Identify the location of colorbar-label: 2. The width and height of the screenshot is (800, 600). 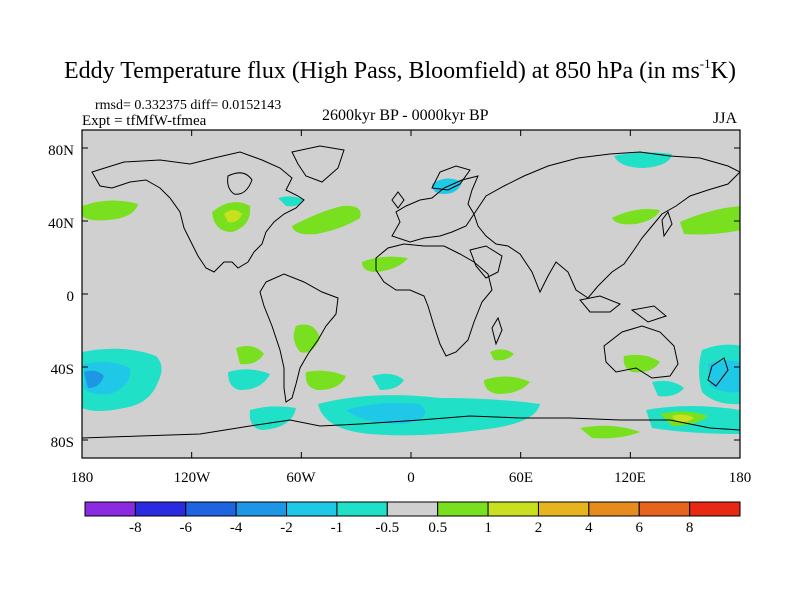
(538, 528).